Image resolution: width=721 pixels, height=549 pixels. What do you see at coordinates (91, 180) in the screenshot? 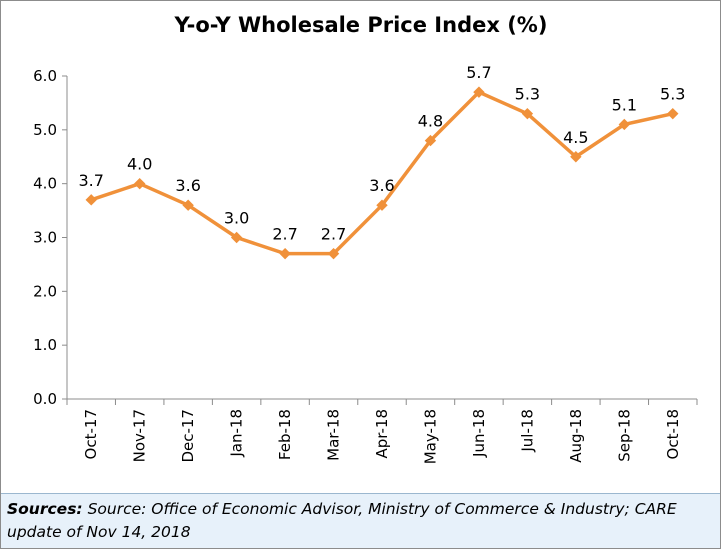
I see `data-label: 3.7` at bounding box center [91, 180].